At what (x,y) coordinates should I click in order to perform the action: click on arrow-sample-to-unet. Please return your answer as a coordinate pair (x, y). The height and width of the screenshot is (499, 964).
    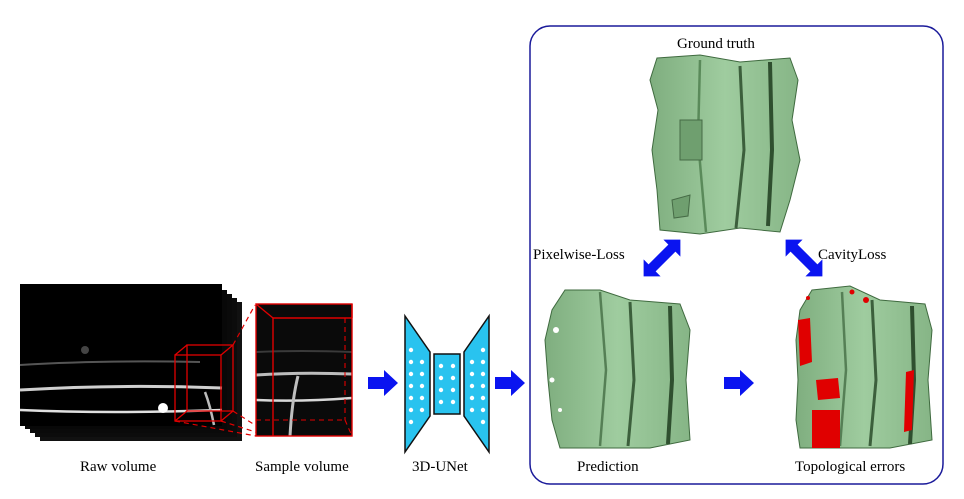
    Looking at the image, I should click on (383, 383).